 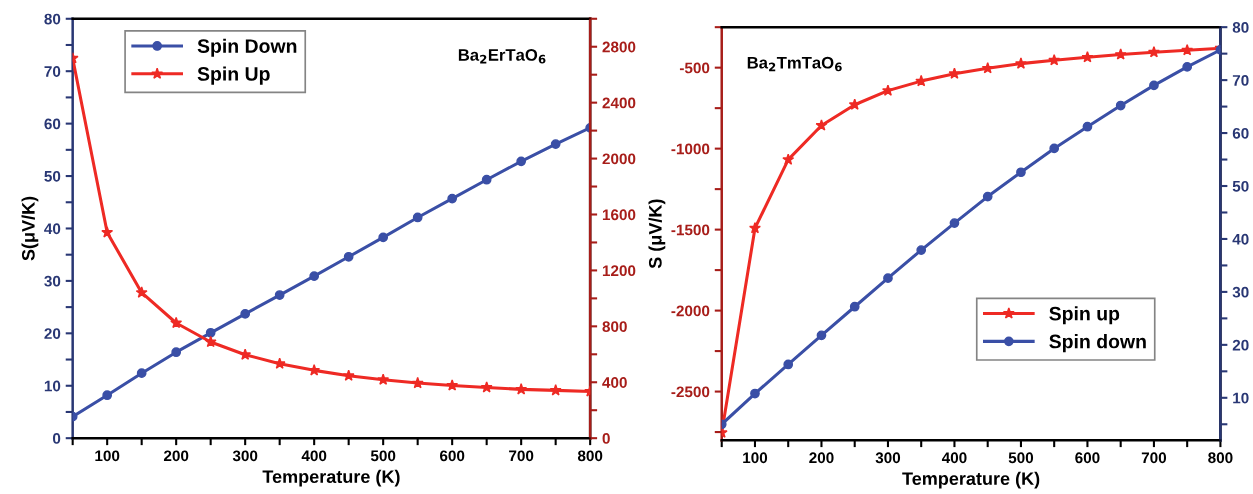 What do you see at coordinates (619, 271) in the screenshot?
I see `y2-tick-label: 1200` at bounding box center [619, 271].